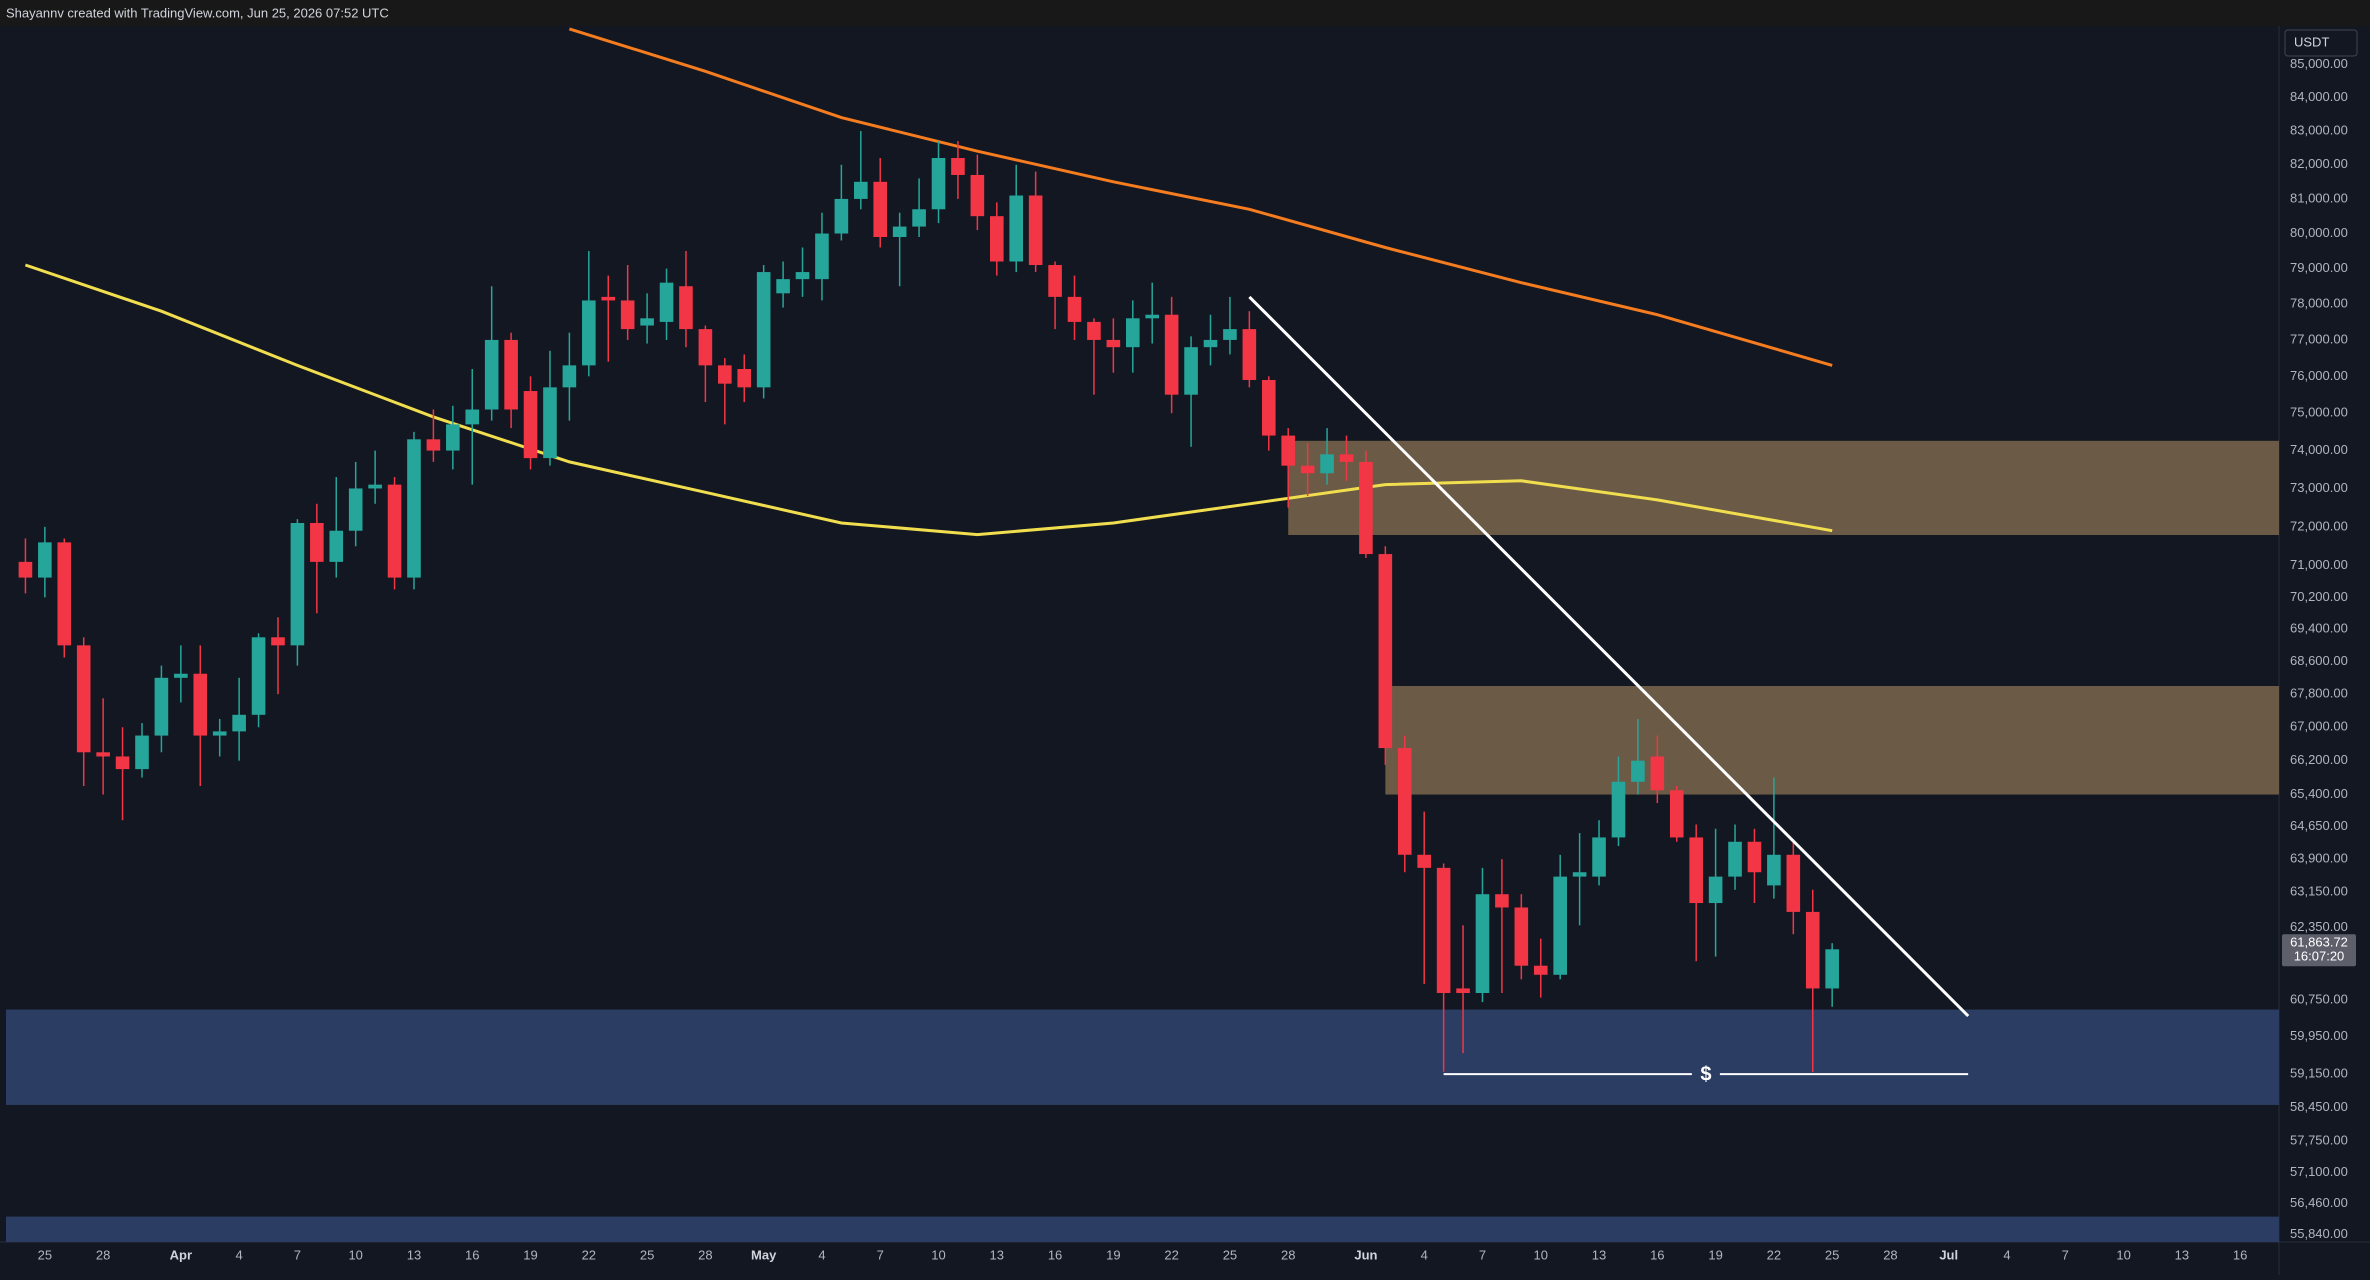 The width and height of the screenshot is (2370, 1280). Describe the element at coordinates (2319, 412) in the screenshot. I see `y-tick-label: 75,000.00` at that location.